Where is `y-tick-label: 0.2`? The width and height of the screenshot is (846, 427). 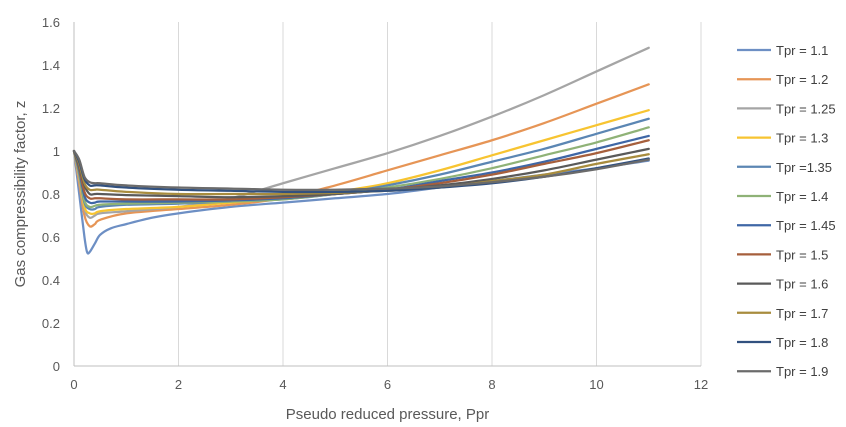
y-tick-label: 0.2 is located at coordinates (51, 323).